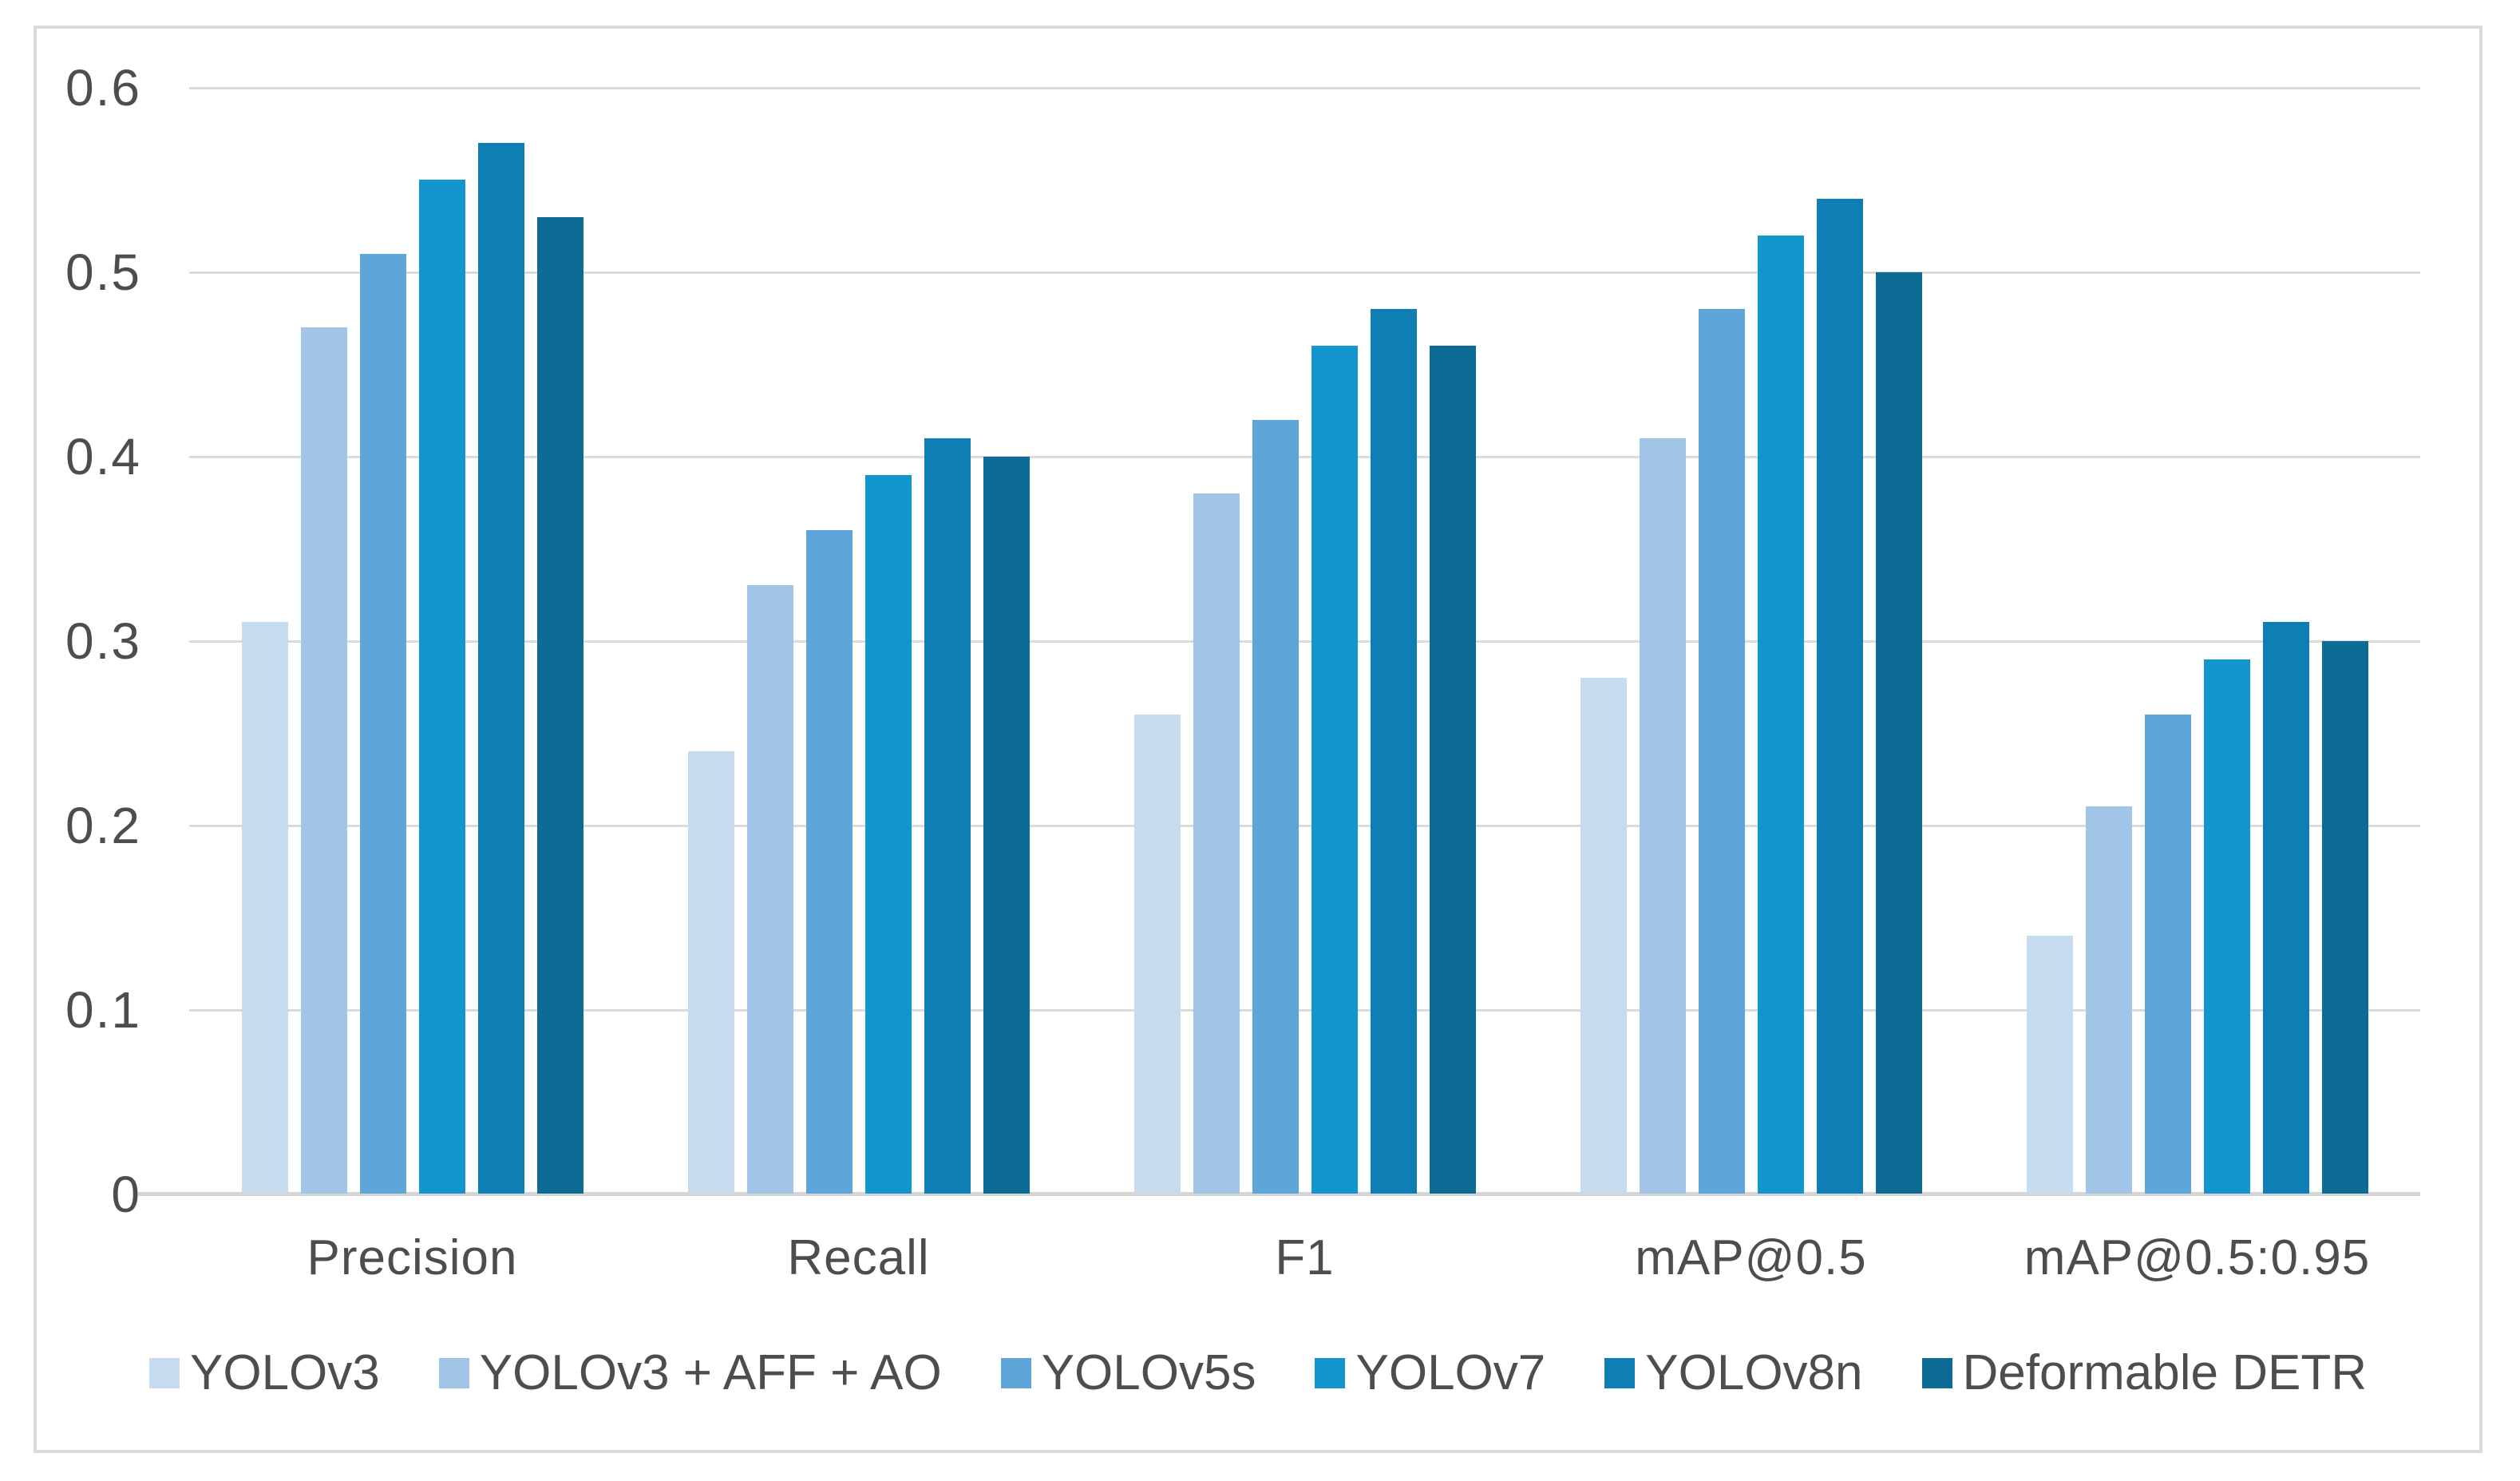 The image size is (2520, 1481). I want to click on legend-item-yolov3-aff-ao: YOLOv3 + AFF + AO, so click(690, 1372).